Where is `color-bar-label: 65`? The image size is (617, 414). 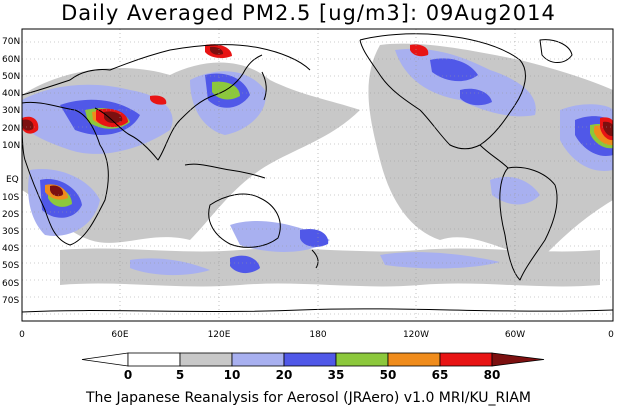 color-bar-label: 65 is located at coordinates (440, 375).